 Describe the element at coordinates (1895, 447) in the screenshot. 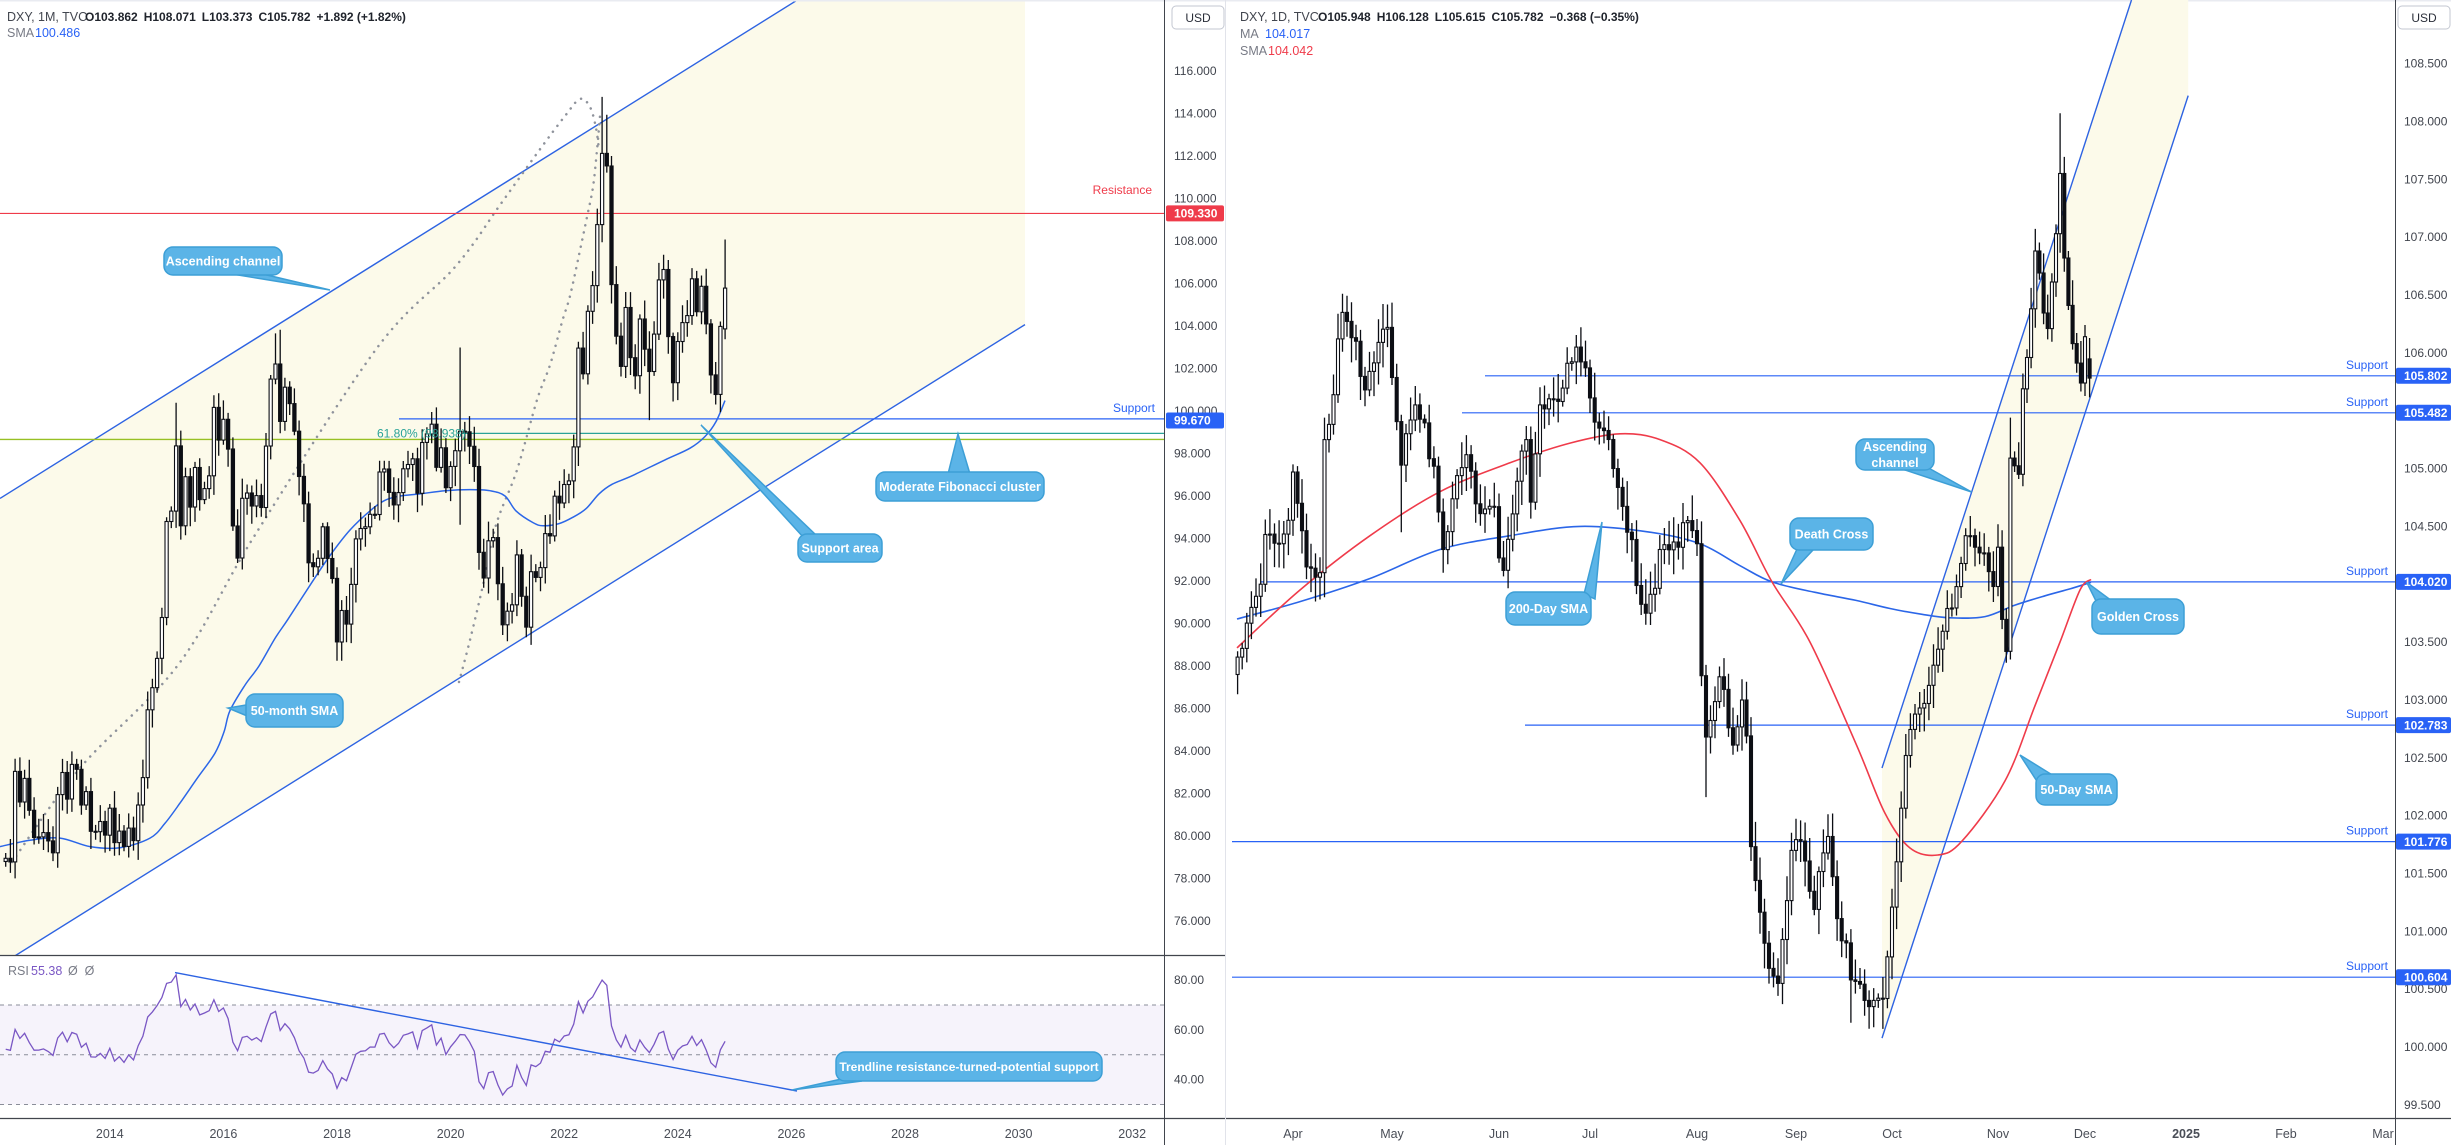

I see `svg-text: Ascending` at that location.